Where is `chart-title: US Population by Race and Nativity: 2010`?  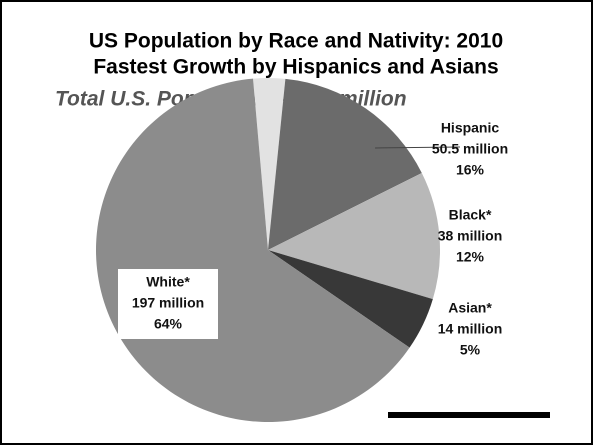
chart-title: US Population by Race and Nativity: 2010 is located at coordinates (296, 41).